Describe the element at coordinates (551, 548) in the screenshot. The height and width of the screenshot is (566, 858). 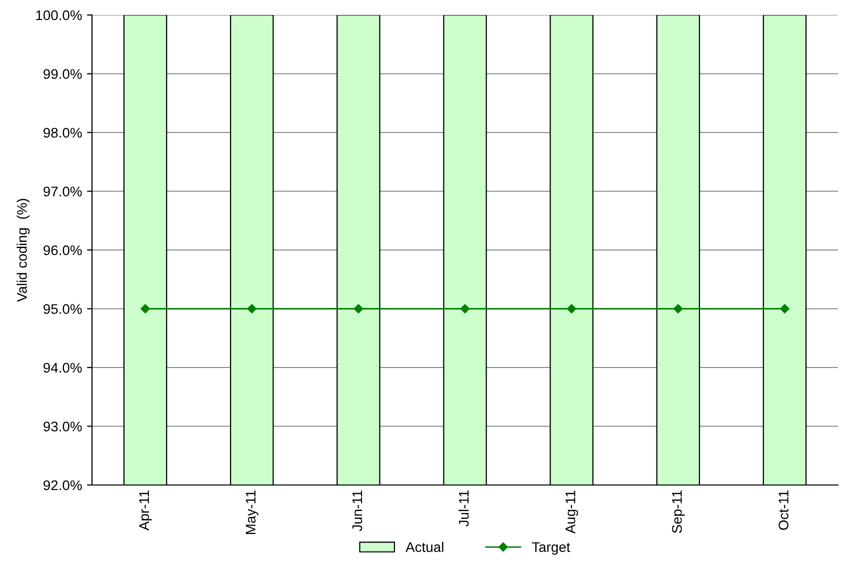
I see `legend-label: Target` at that location.